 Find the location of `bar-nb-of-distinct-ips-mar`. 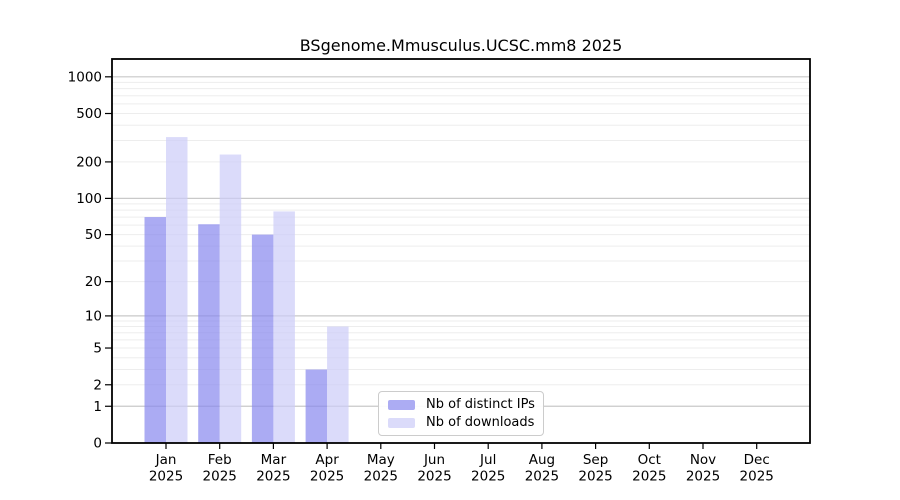

bar-nb-of-distinct-ips-mar is located at coordinates (262, 338).